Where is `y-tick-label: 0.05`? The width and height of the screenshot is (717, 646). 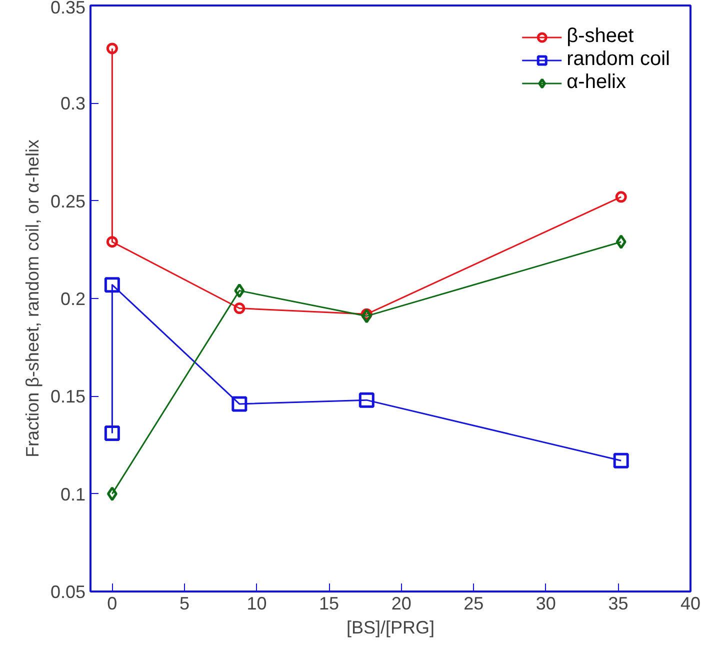 y-tick-label: 0.05 is located at coordinates (68, 592).